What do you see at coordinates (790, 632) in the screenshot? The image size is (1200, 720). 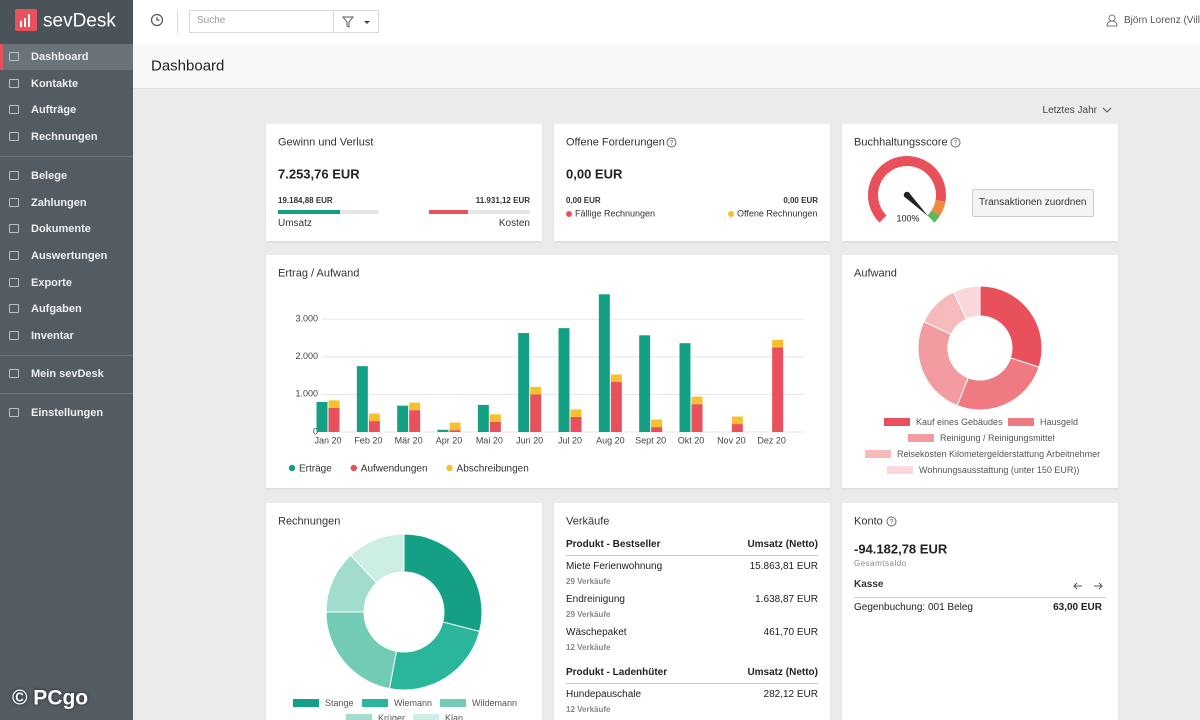 I see `product-amount: 461,70 EUR` at bounding box center [790, 632].